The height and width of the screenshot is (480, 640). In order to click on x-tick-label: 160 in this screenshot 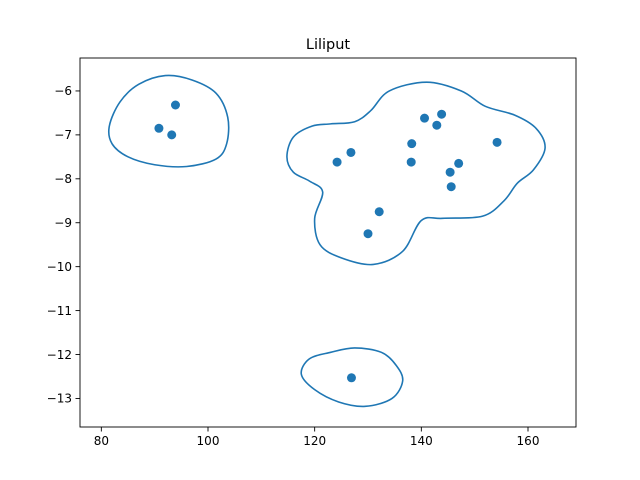, I will do `click(528, 441)`.